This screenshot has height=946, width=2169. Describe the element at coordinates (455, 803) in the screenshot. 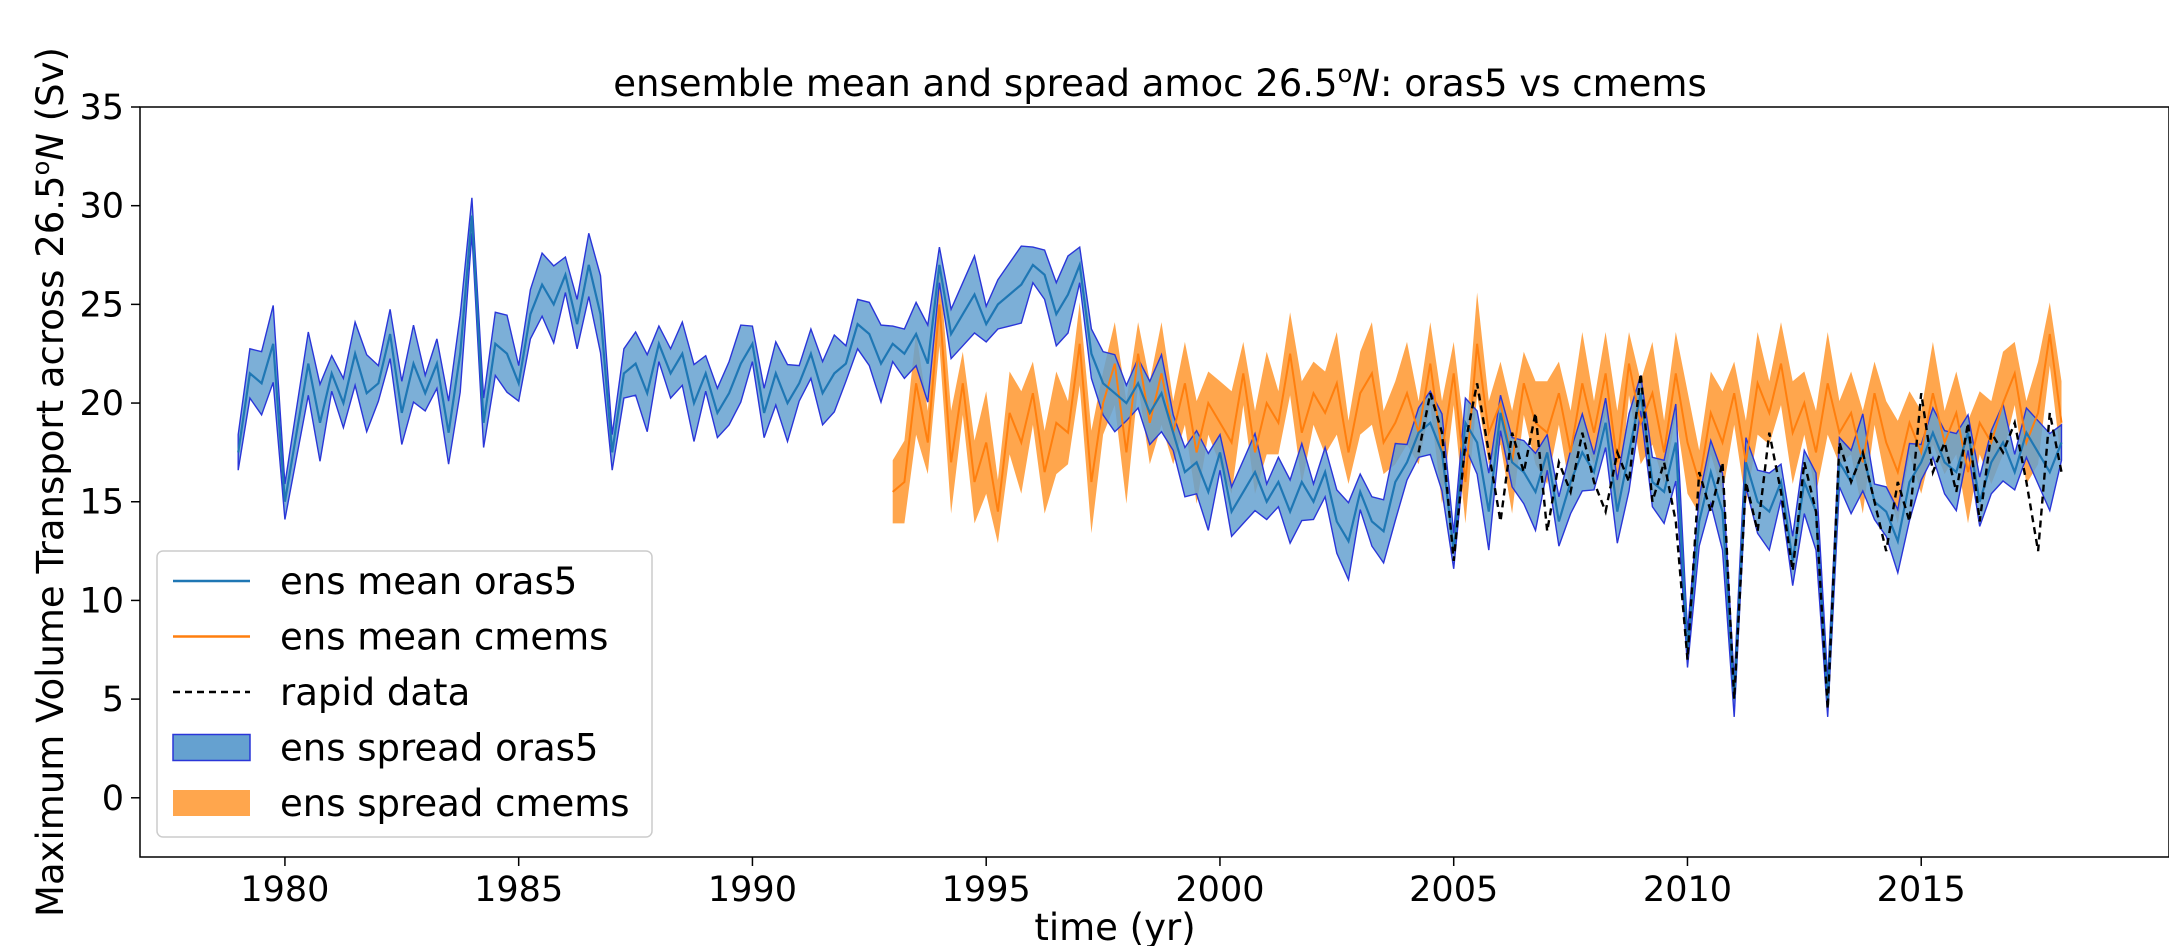

I see `legend-label: ens spread cmems` at that location.